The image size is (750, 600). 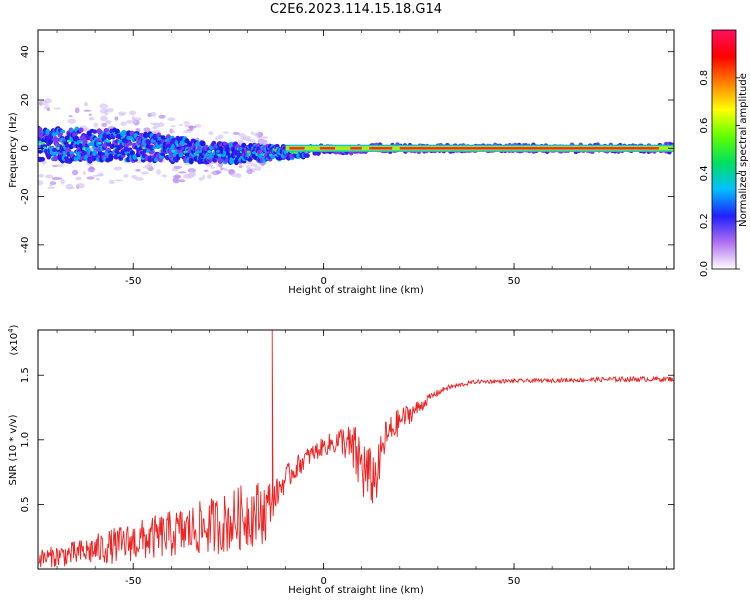 I want to click on spectrogram-y-tick-label: 20, so click(x=25, y=100).